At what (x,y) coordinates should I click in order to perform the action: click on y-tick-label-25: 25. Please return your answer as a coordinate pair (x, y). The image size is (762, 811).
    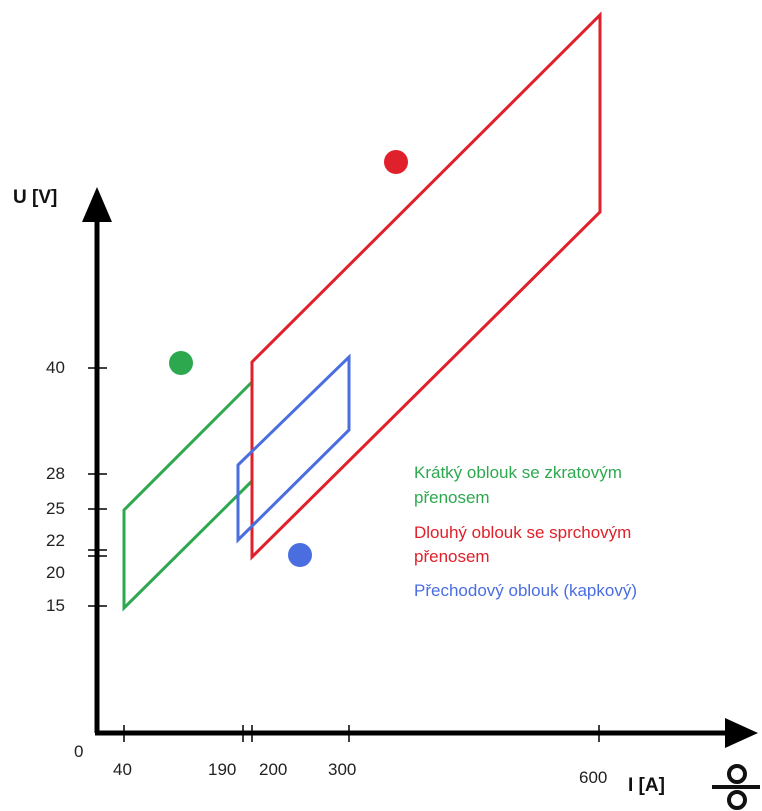
    Looking at the image, I should click on (55, 508).